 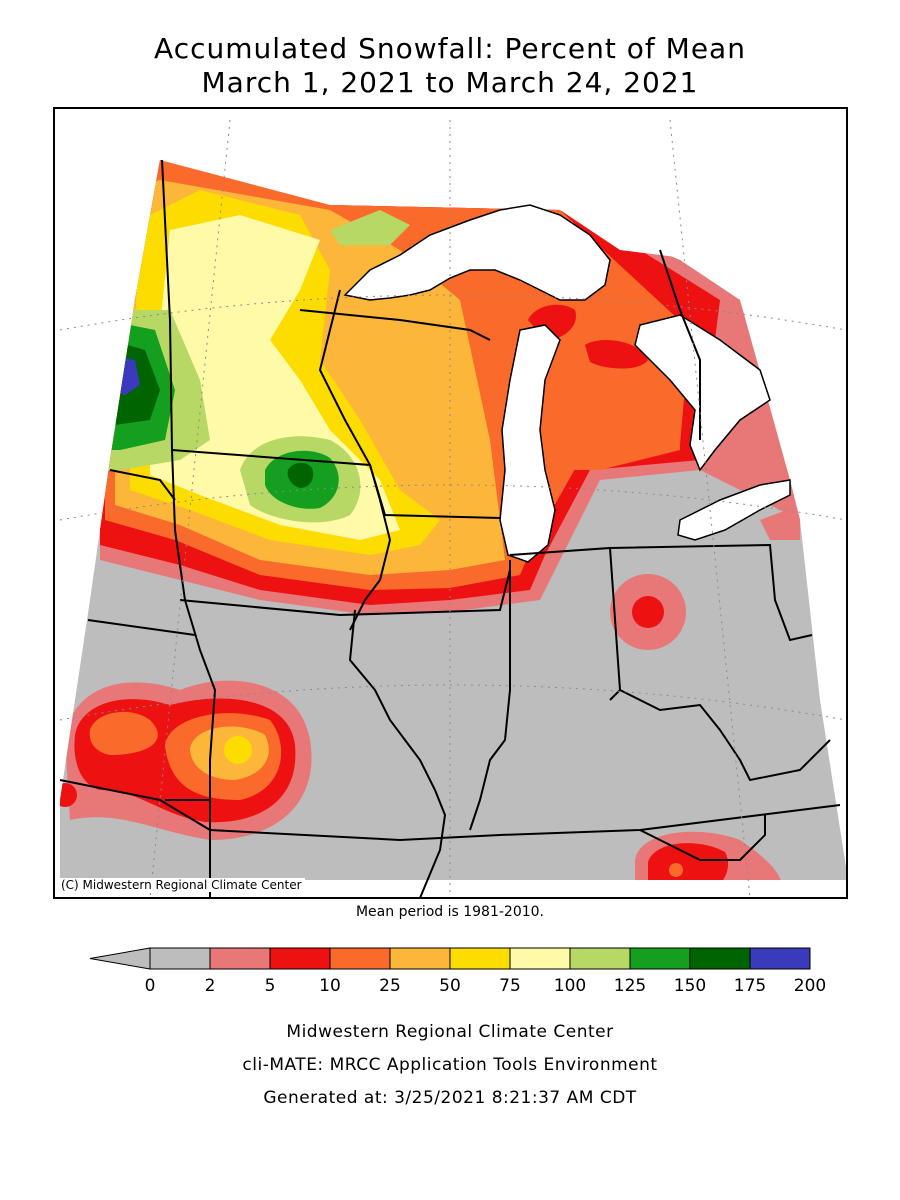 What do you see at coordinates (450, 1098) in the screenshot?
I see `footer-generated: Generated at: 3/25/2021 8:21:37 AM CDT` at bounding box center [450, 1098].